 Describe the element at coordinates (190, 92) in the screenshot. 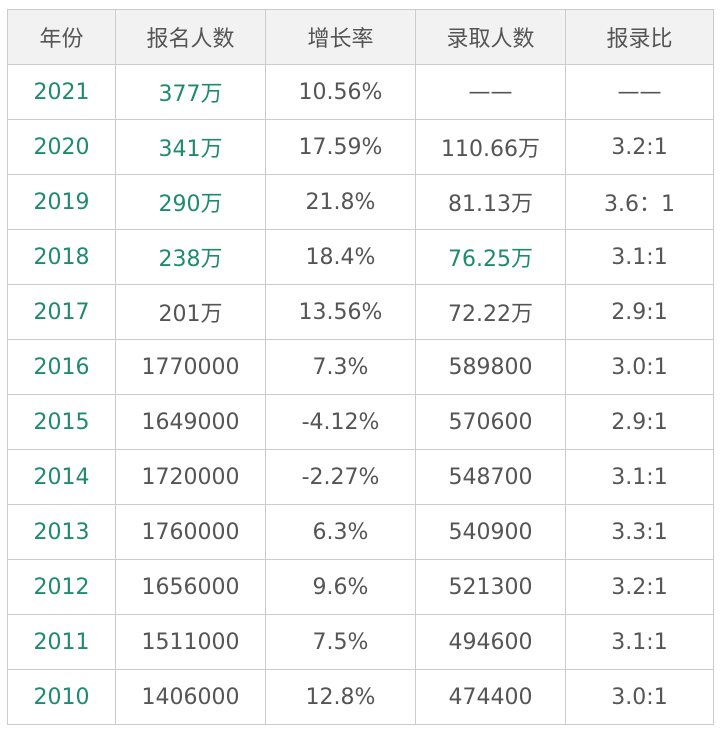

I see `applicants-cell: 377万` at that location.